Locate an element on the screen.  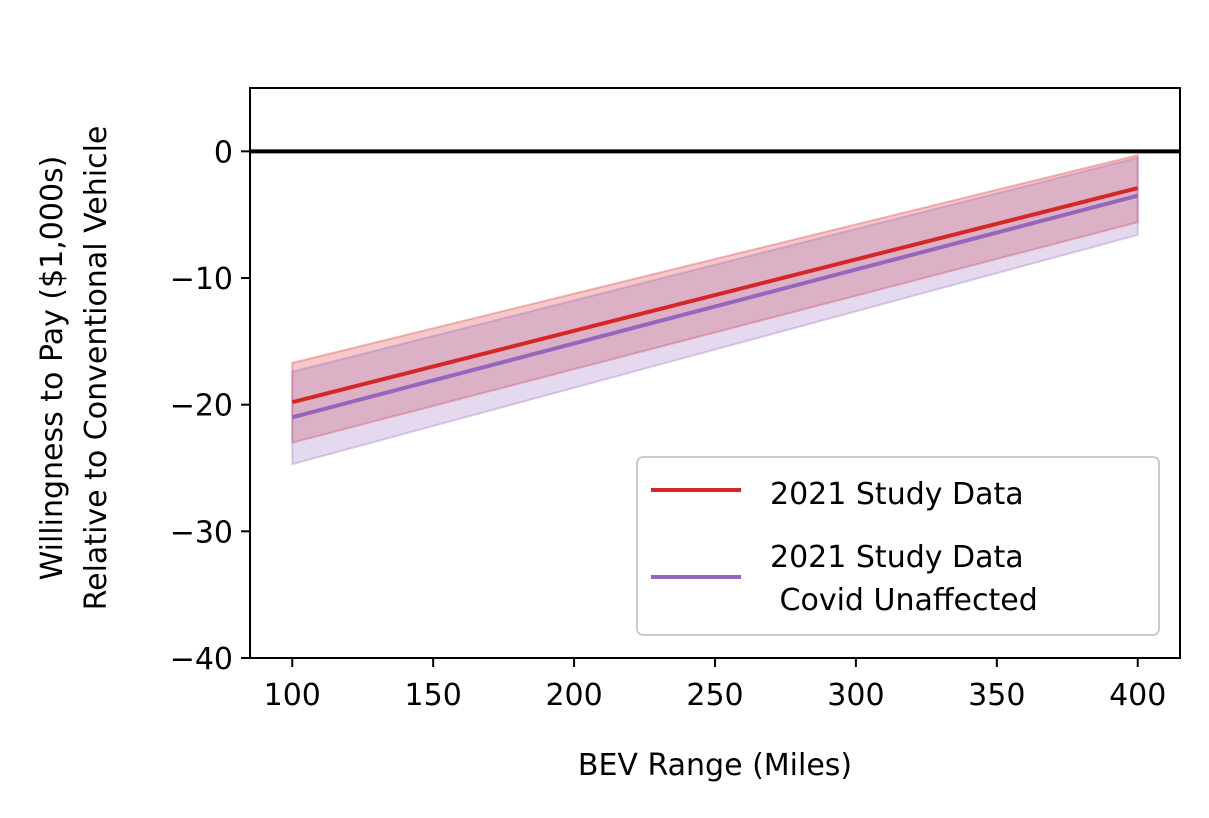
x-tick-label: 150 is located at coordinates (433, 695).